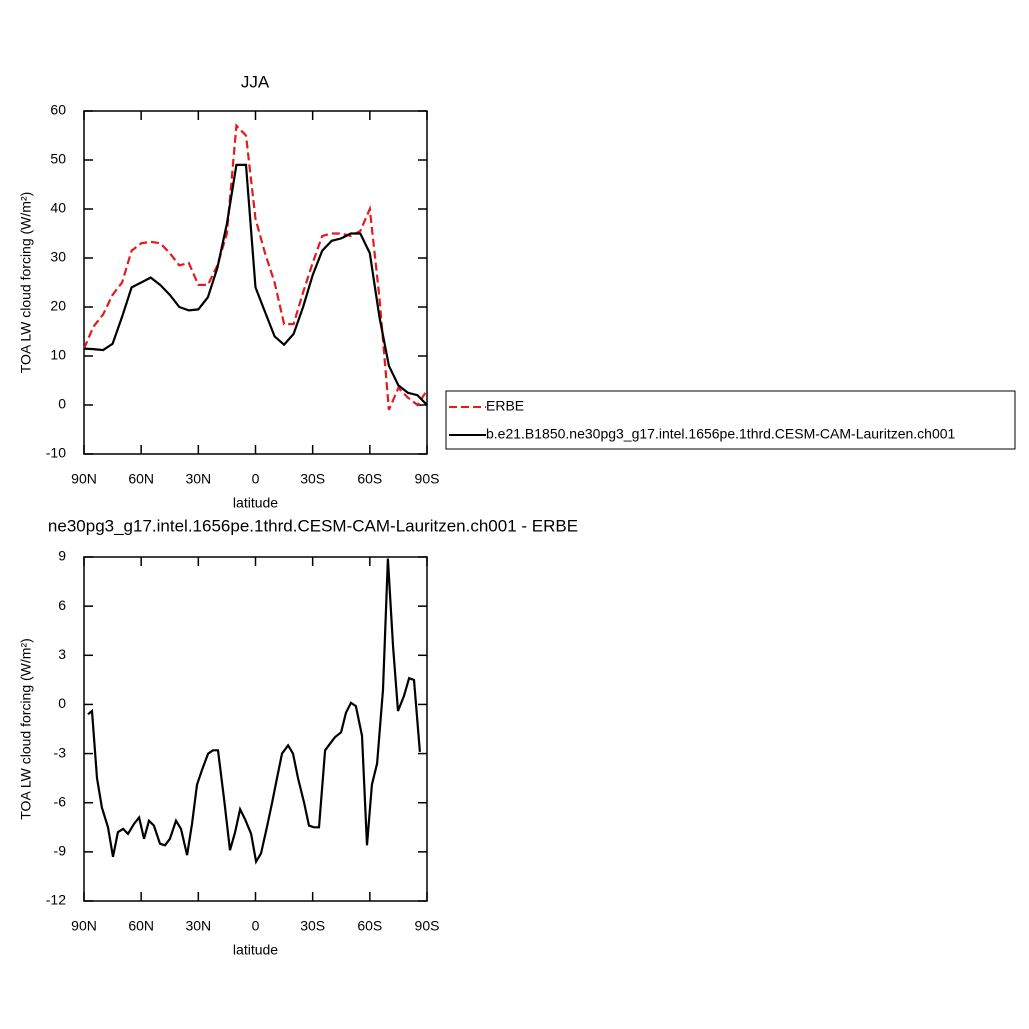  I want to click on y-tick-label: -9, so click(60, 851).